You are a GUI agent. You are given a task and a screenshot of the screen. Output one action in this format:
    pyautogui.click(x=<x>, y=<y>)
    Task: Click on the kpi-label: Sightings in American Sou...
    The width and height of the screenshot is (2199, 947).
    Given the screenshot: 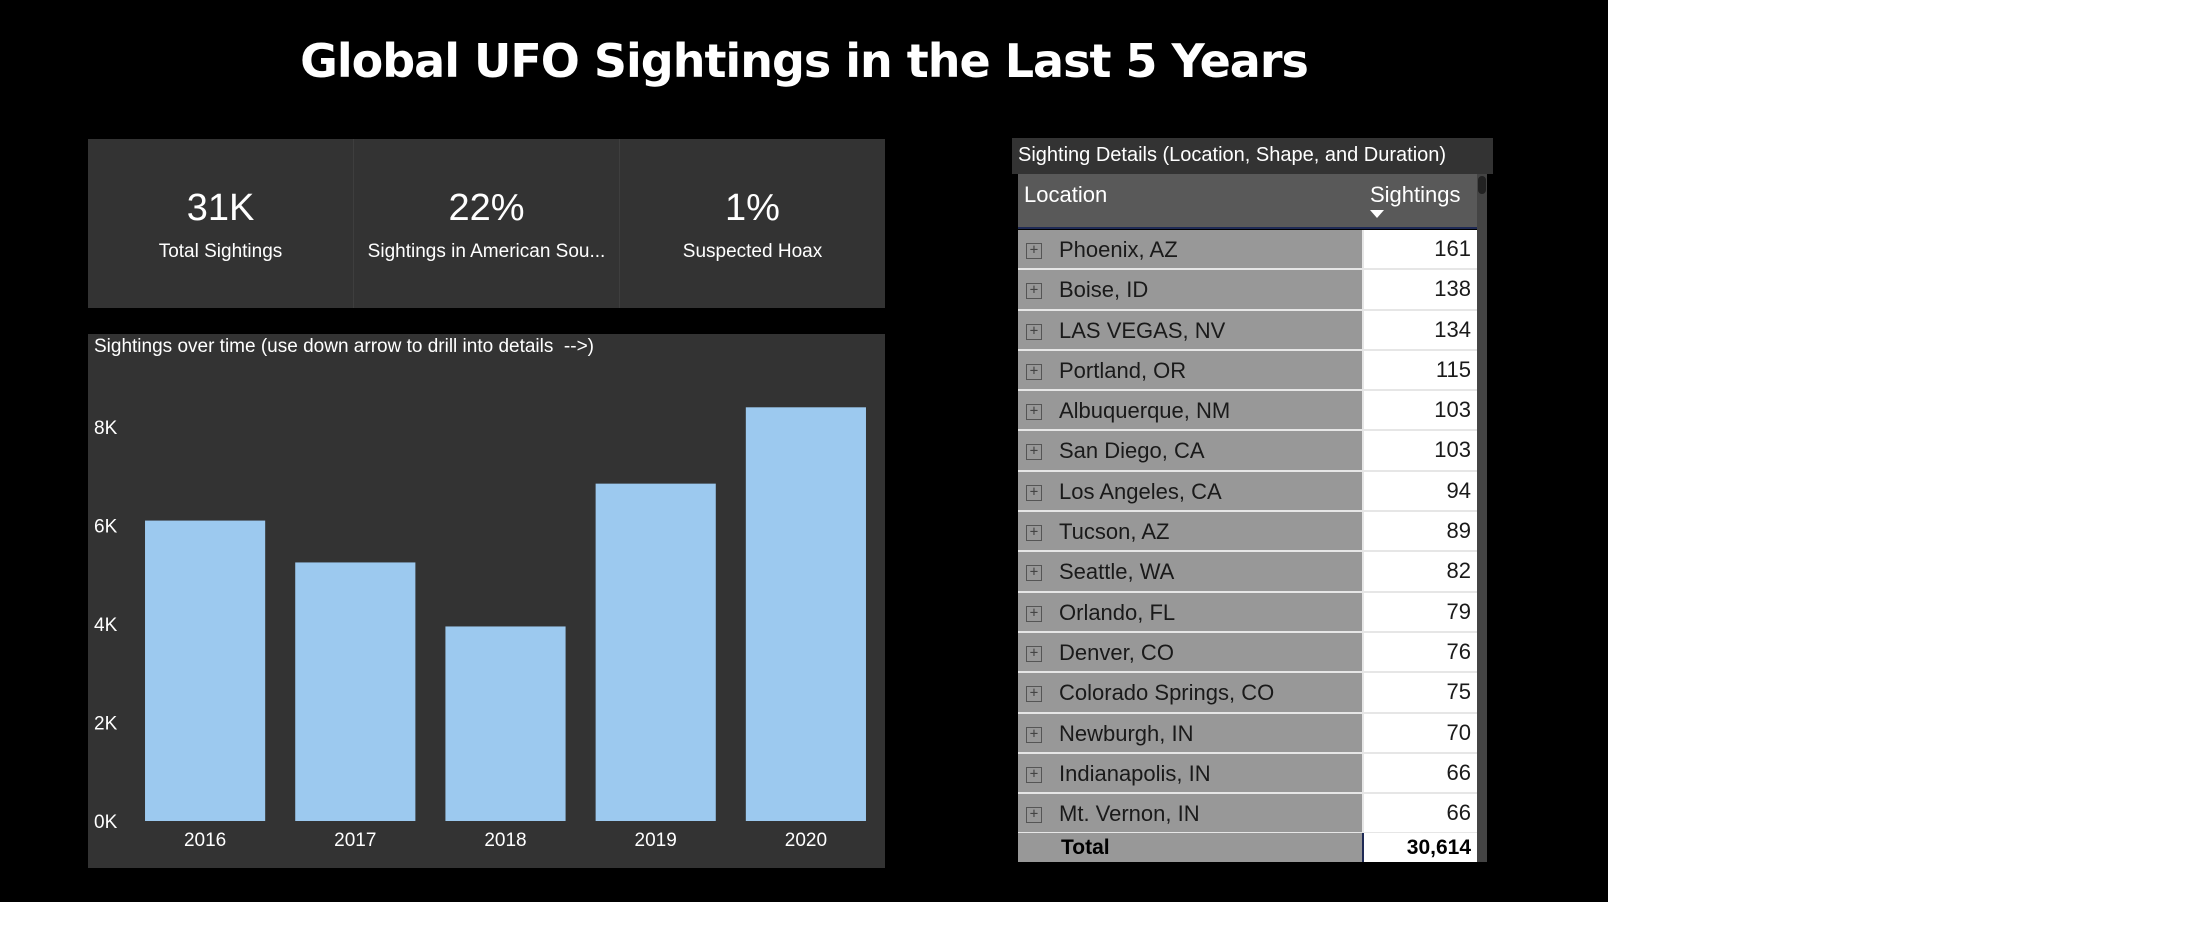 What is the action you would take?
    pyautogui.click(x=486, y=251)
    